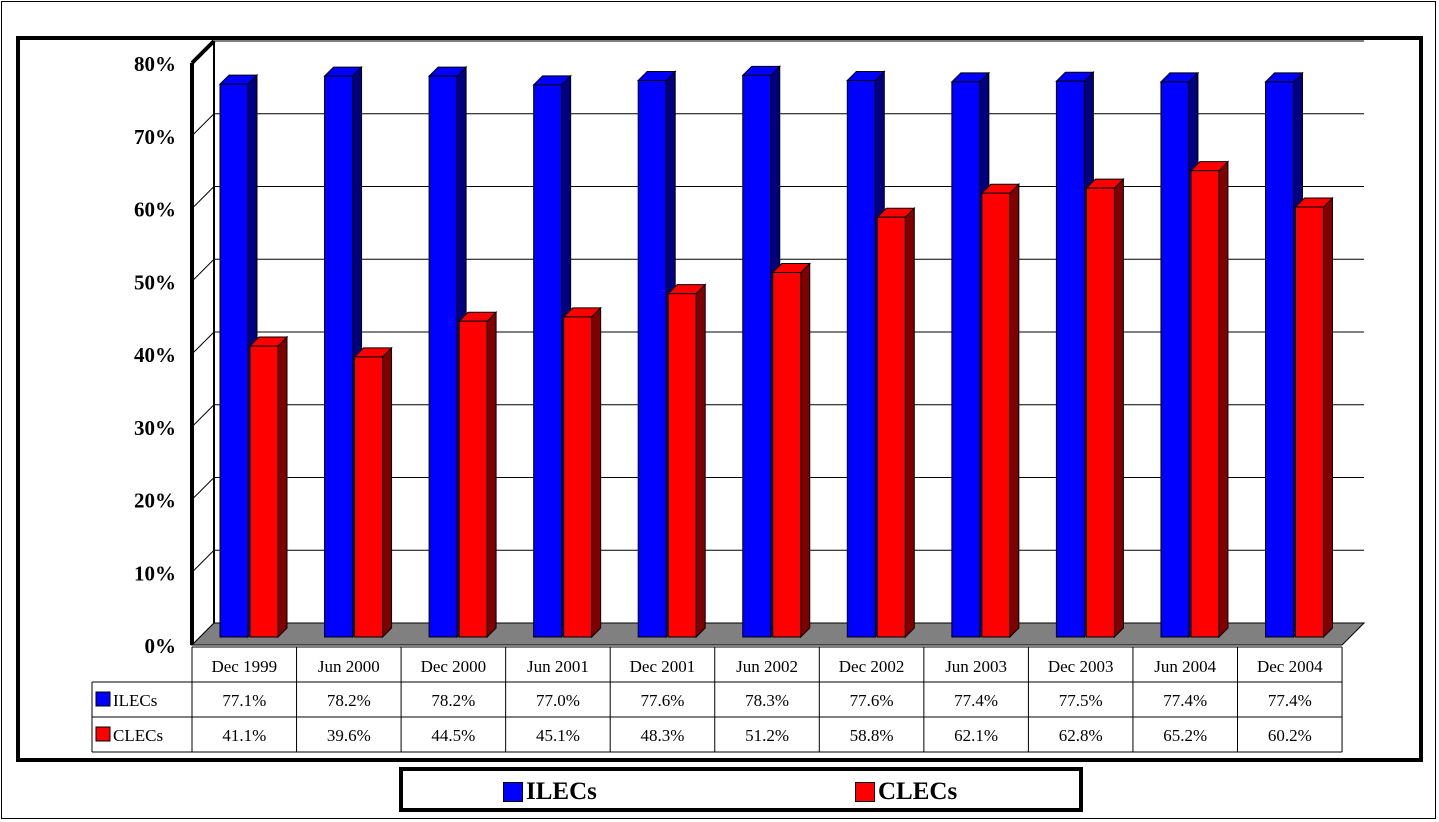  I want to click on table-series-label: ILECs, so click(135, 700).